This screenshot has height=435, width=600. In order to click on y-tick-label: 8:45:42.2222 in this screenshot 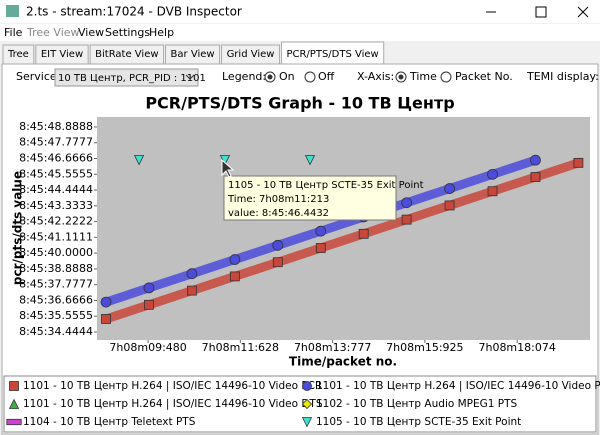, I will do `click(56, 221)`.